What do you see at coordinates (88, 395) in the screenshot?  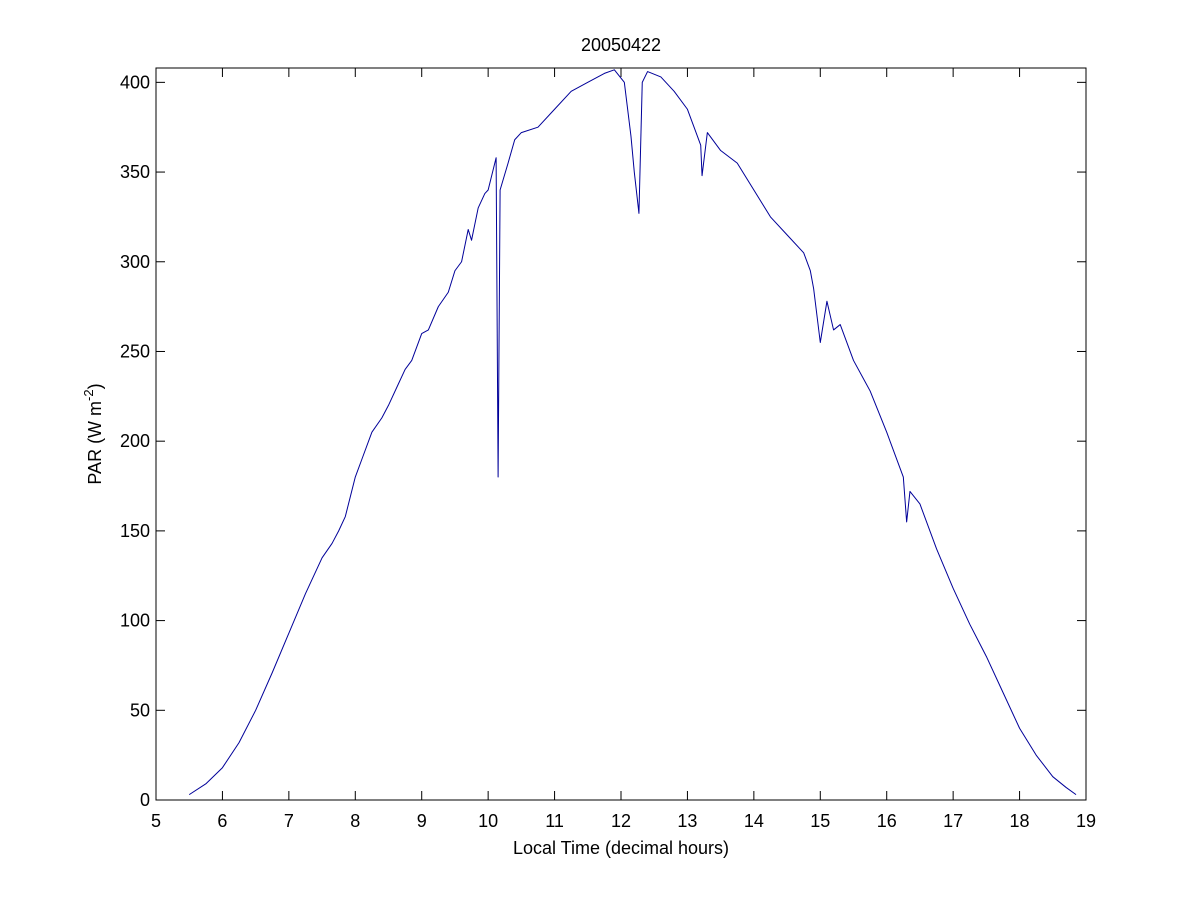 I see `y-axis-label-superscript: -2` at bounding box center [88, 395].